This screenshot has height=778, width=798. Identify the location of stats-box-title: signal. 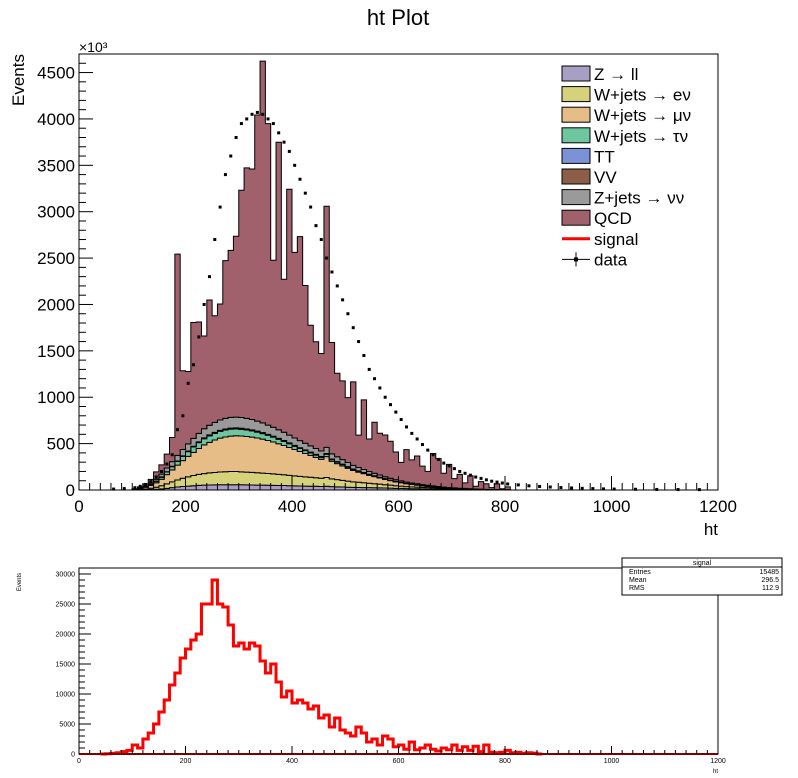
(702, 563).